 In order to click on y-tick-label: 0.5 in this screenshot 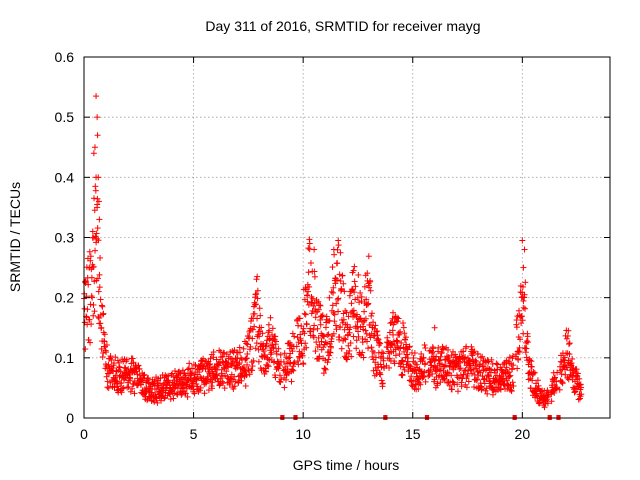, I will do `click(65, 117)`.